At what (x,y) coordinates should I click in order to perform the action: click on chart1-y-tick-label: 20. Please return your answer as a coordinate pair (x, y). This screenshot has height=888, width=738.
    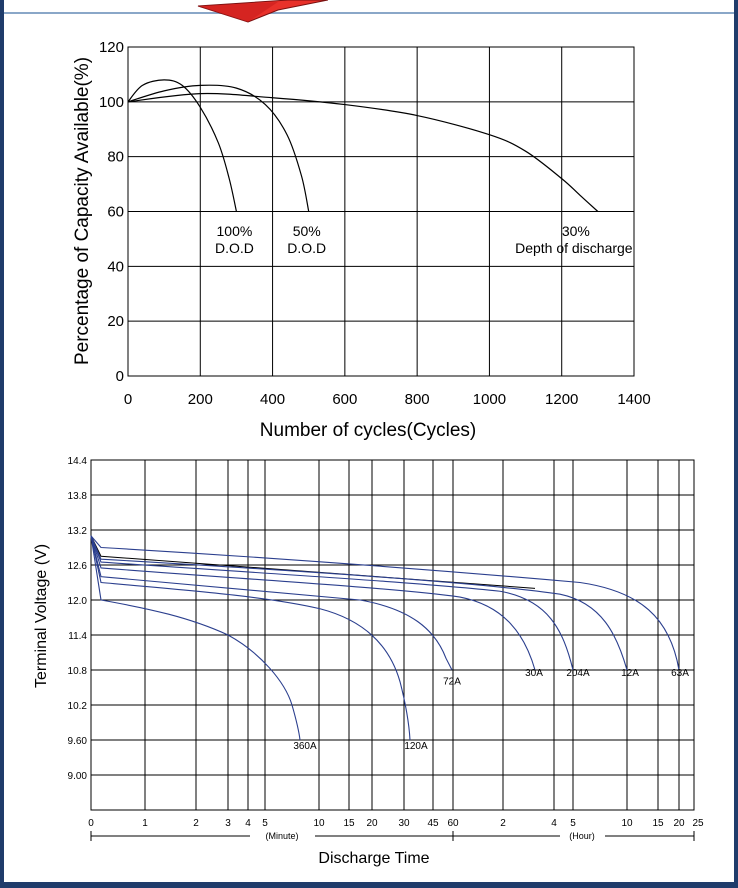
    Looking at the image, I should click on (115, 321).